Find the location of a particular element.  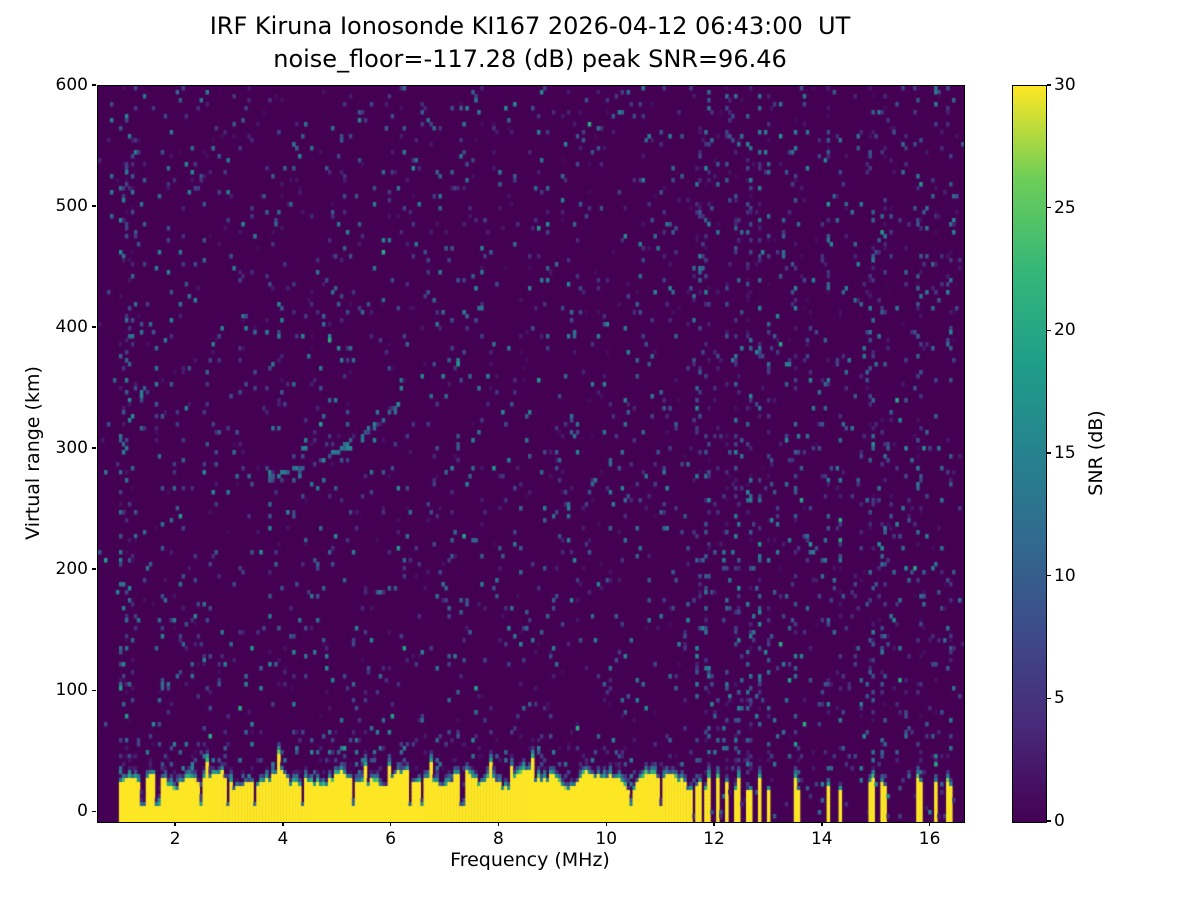

y-tick-label: 200 is located at coordinates (71, 569).